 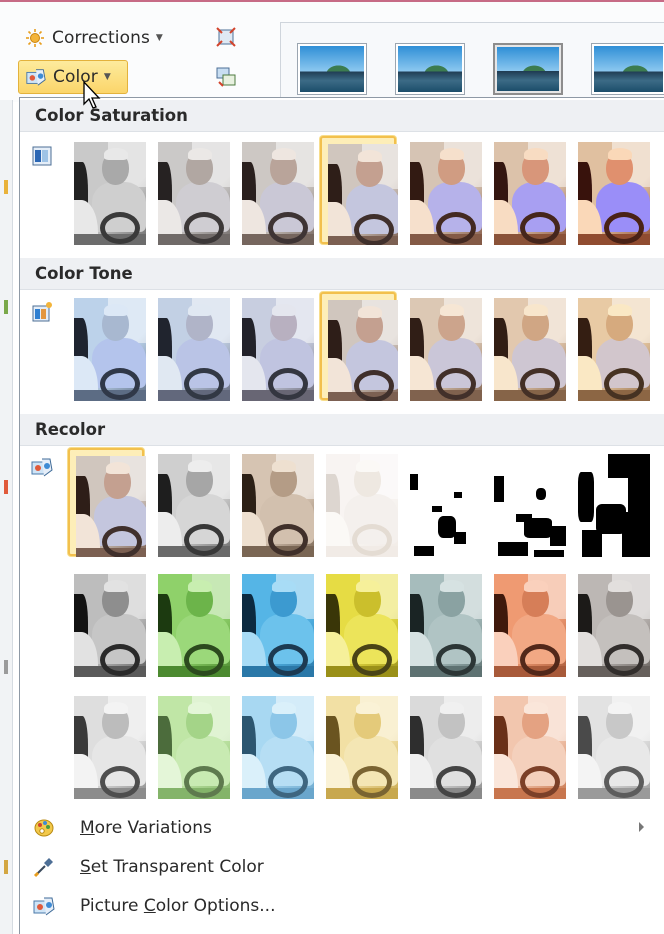 I want to click on color-saturation-header: Color Saturation, so click(x=342, y=116).